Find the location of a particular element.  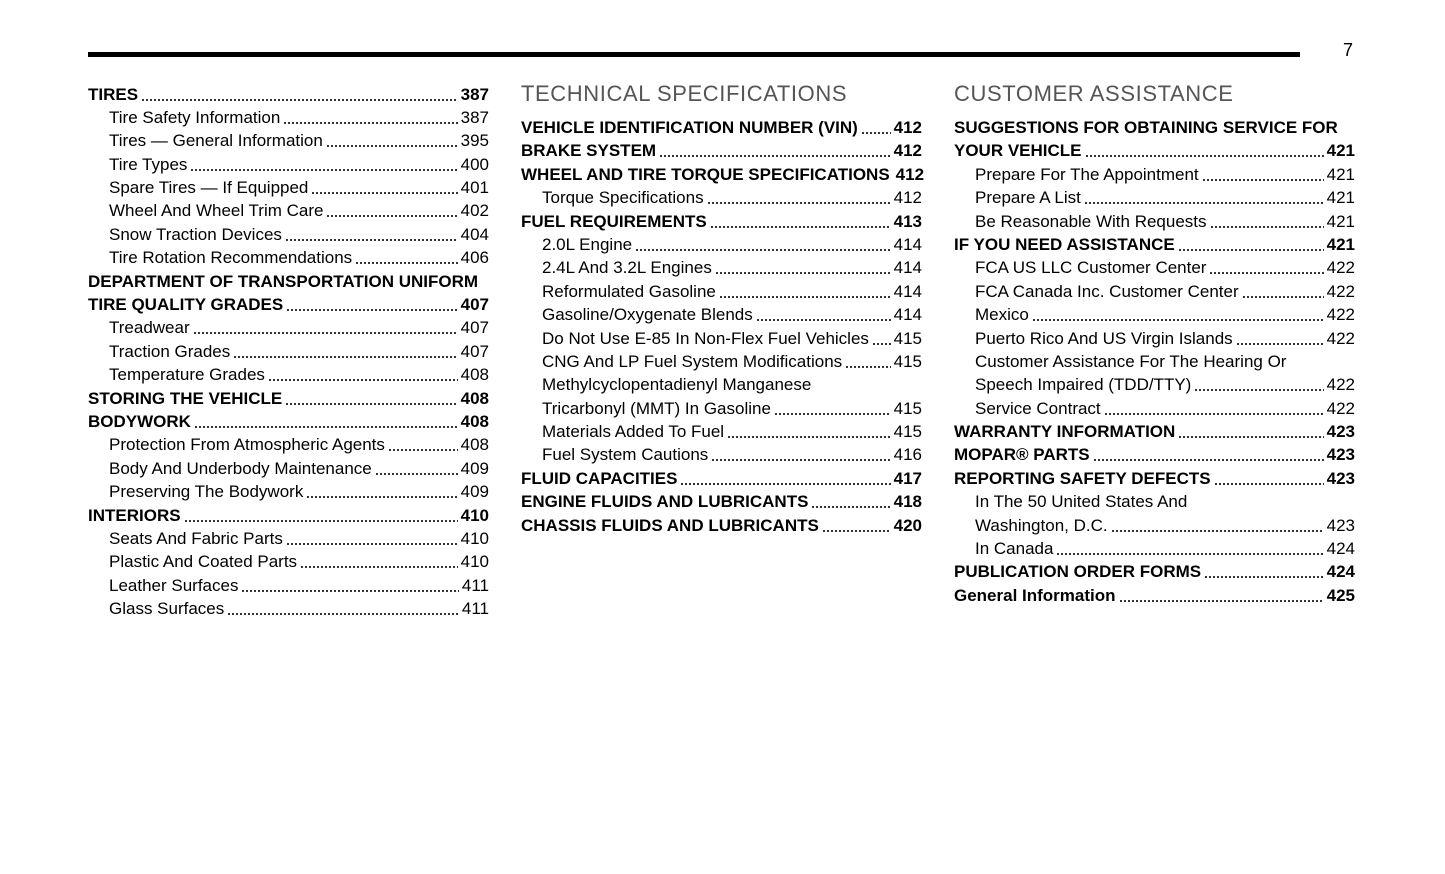

toc-line: SUGGESTIONS FOR OBTAINING SERVICE FOR is located at coordinates (1154, 127).